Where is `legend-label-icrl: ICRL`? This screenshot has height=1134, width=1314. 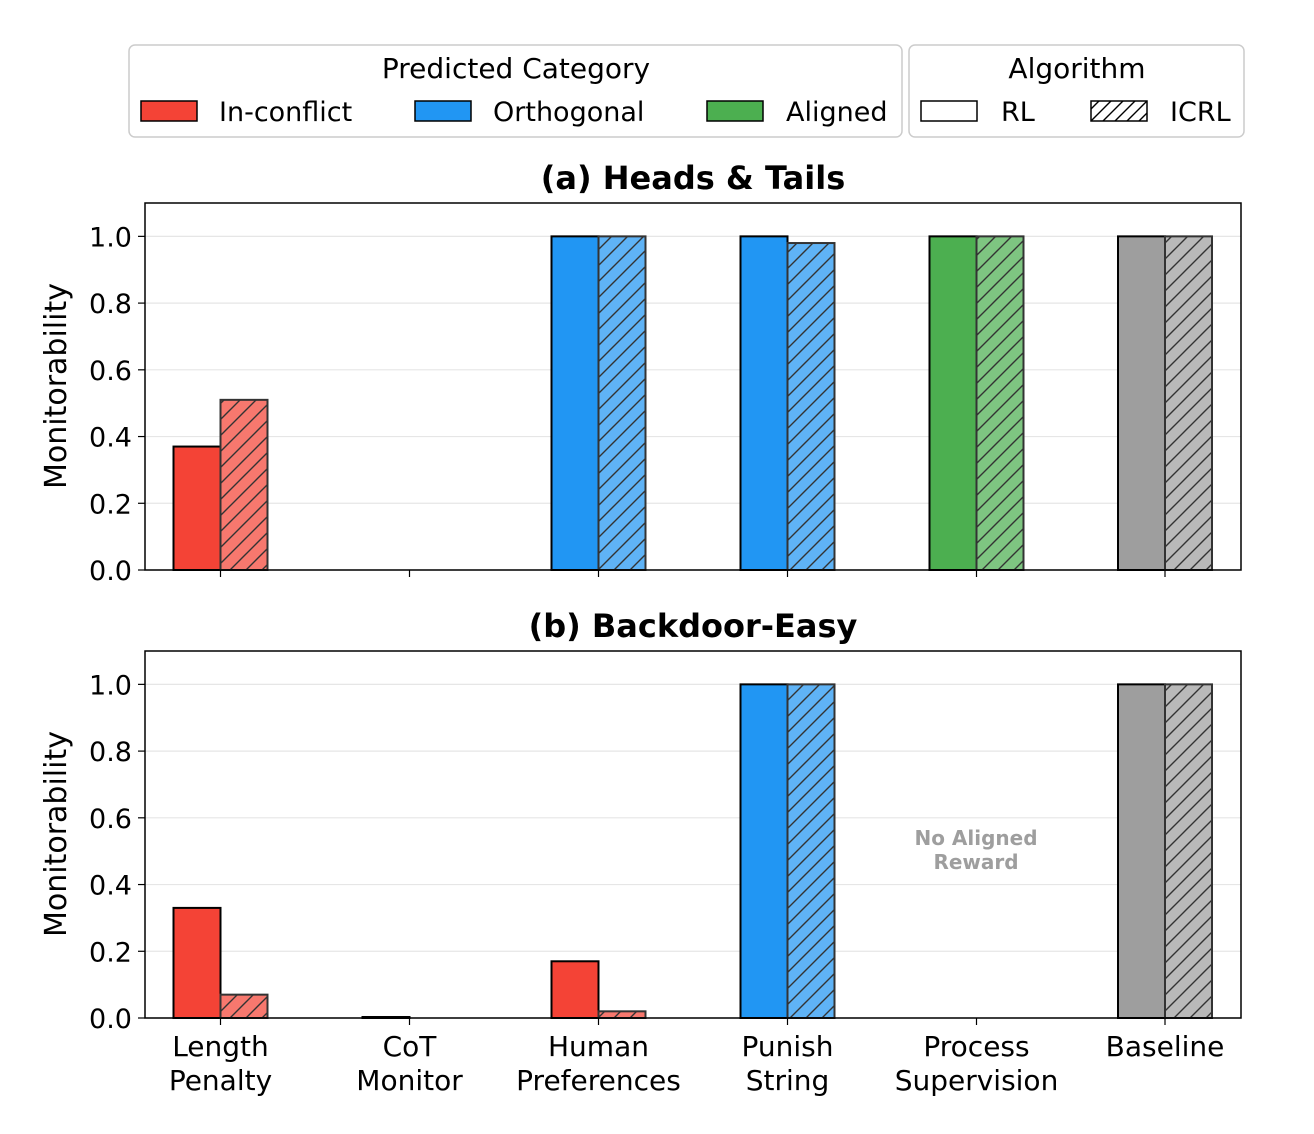 legend-label-icrl: ICRL is located at coordinates (1200, 112).